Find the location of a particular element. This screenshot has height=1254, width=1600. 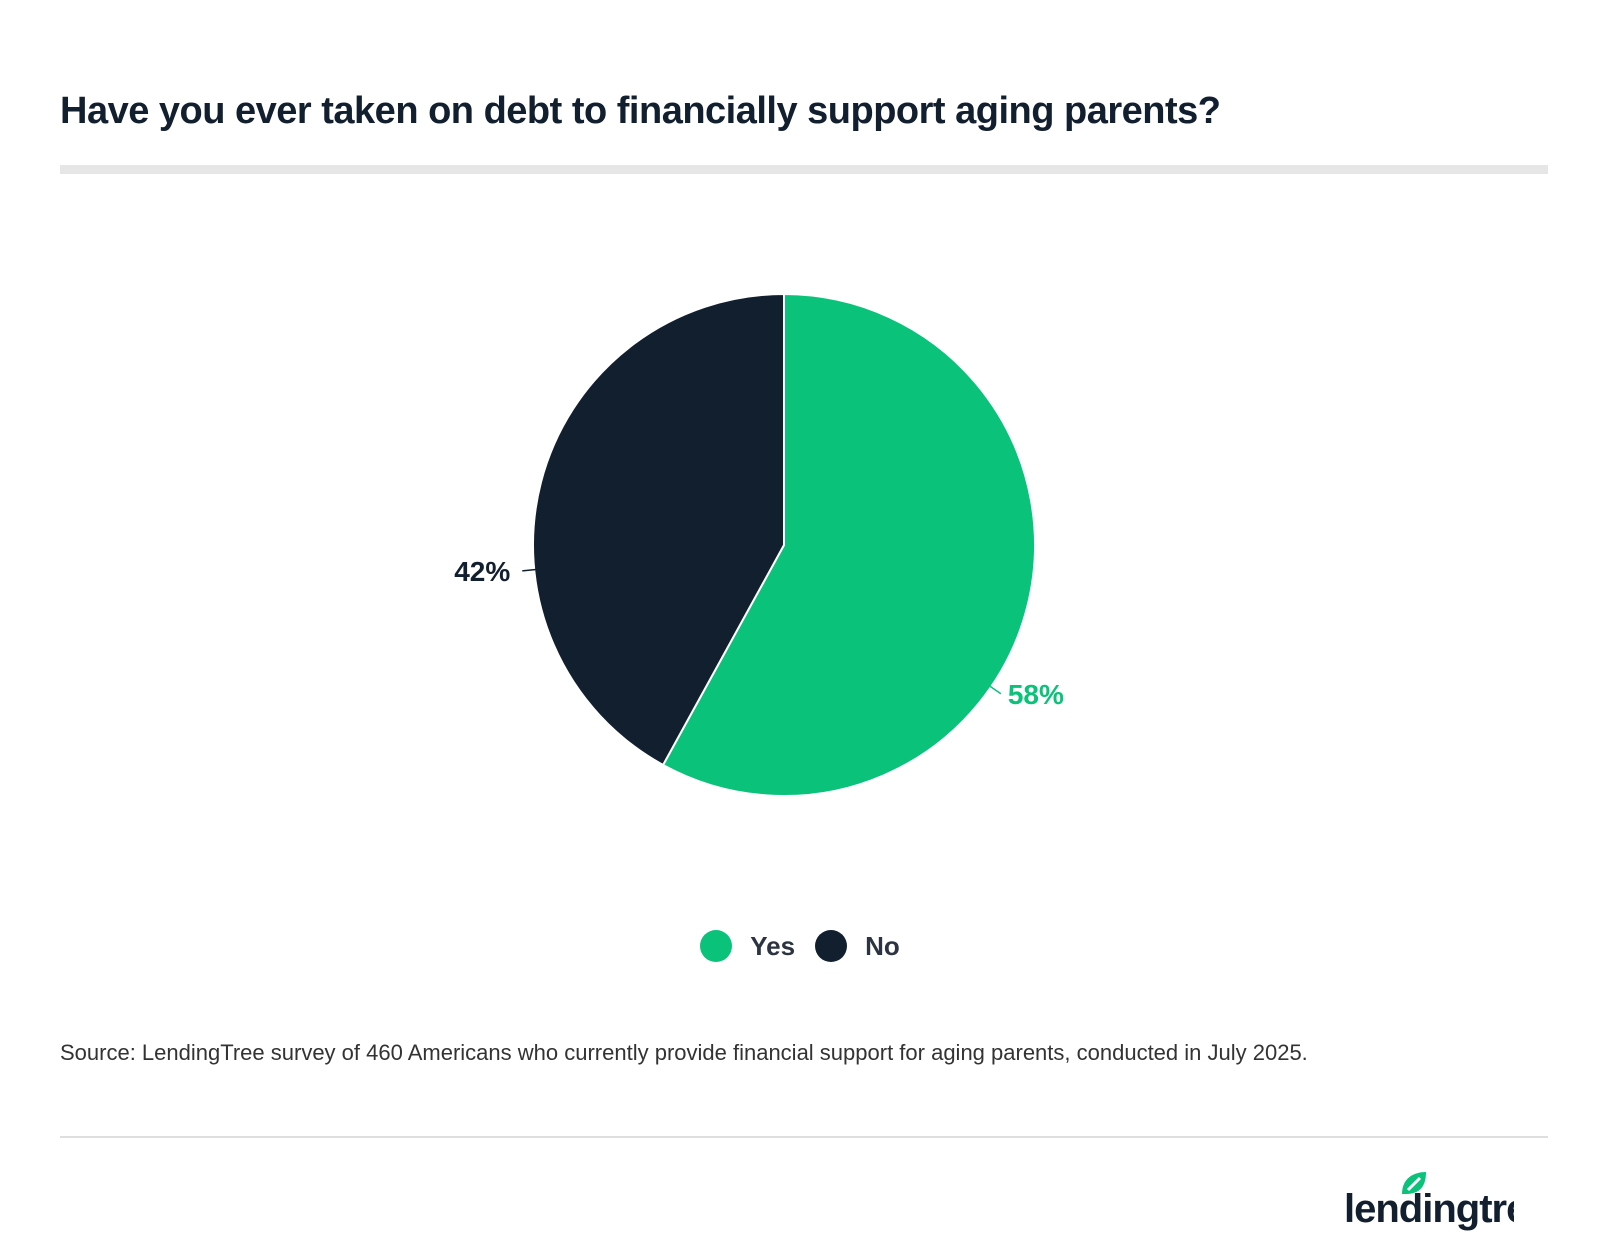

legend-label-no: No is located at coordinates (882, 945).